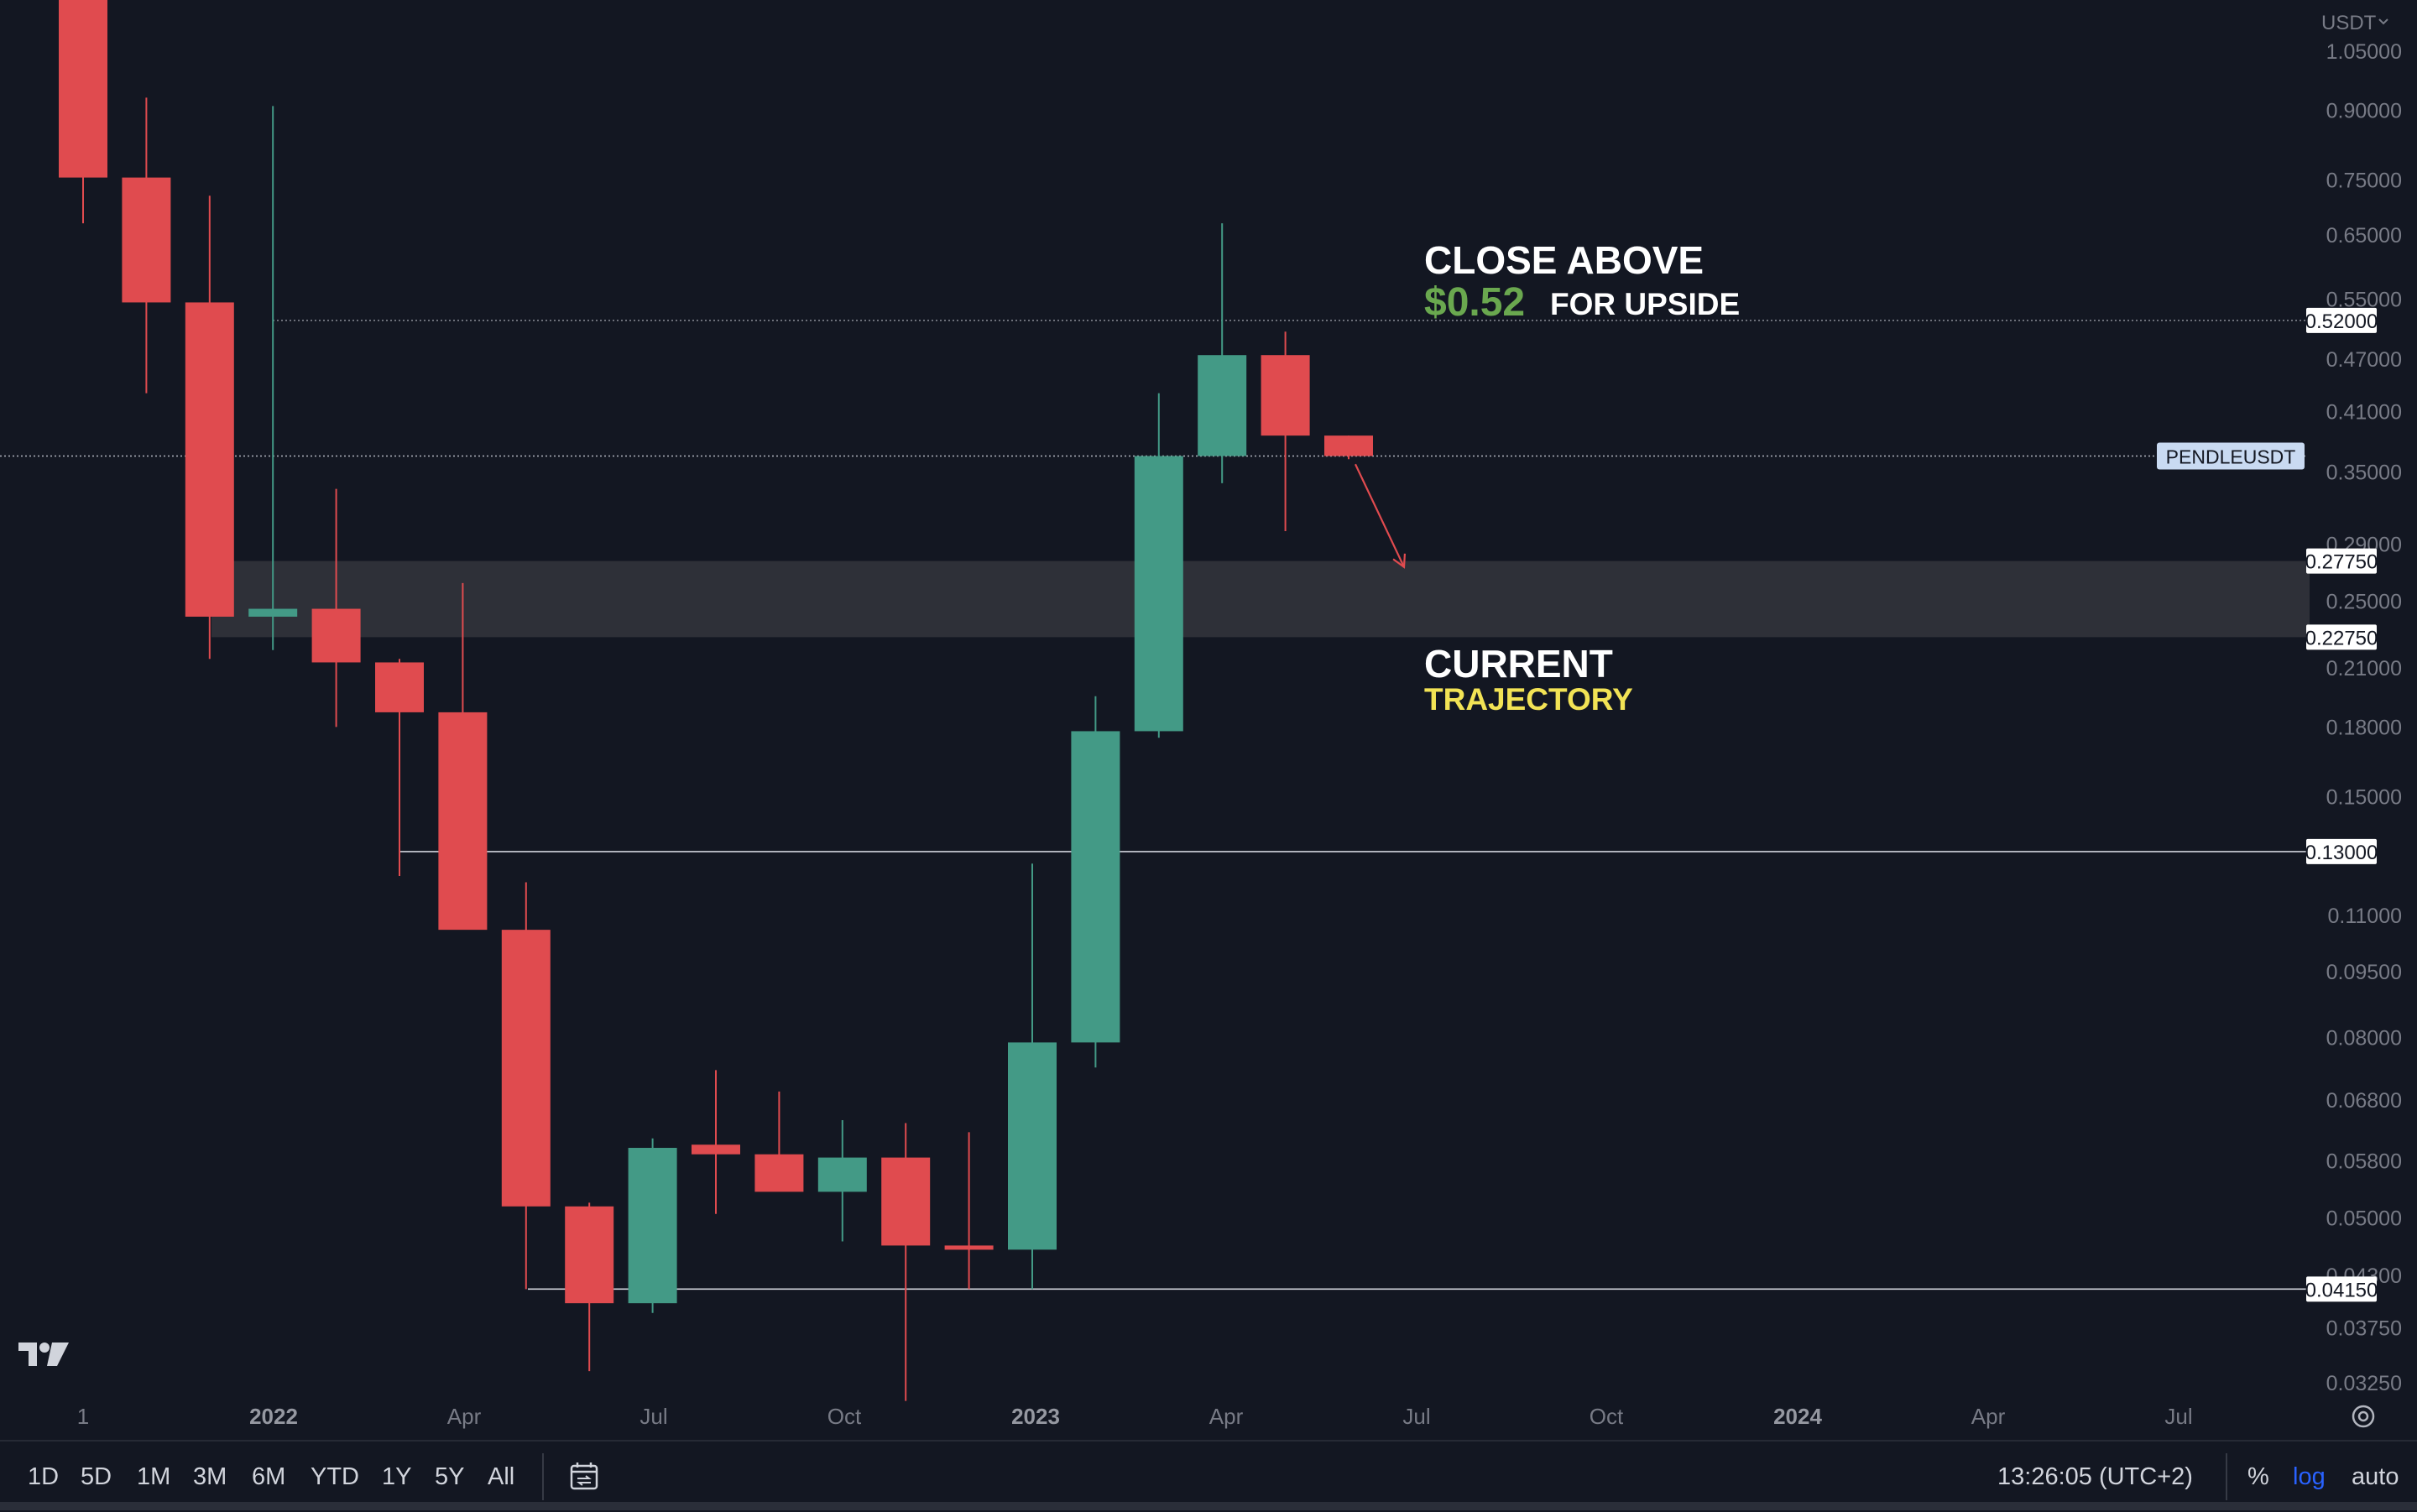 The height and width of the screenshot is (1512, 2417). I want to click on support-zone, so click(1260, 599).